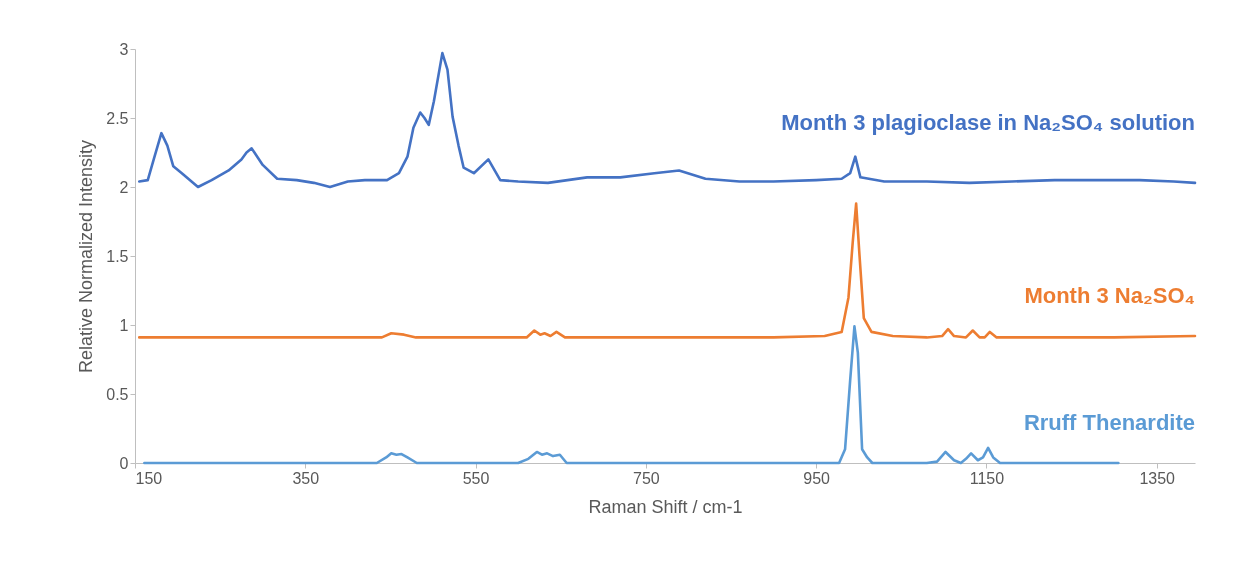  I want to click on series-label: Rruff Thenardite, so click(1109, 422).